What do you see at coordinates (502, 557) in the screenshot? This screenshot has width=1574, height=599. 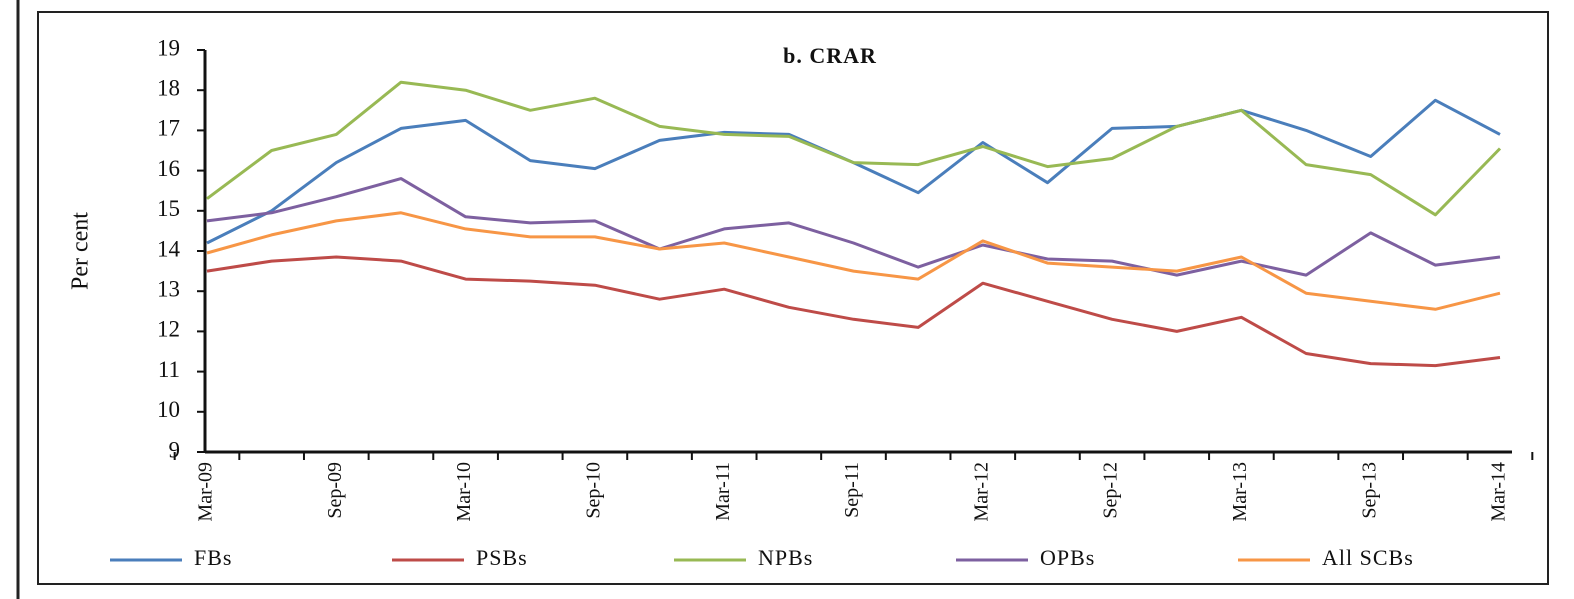 I see `legend-label: PSBs` at bounding box center [502, 557].